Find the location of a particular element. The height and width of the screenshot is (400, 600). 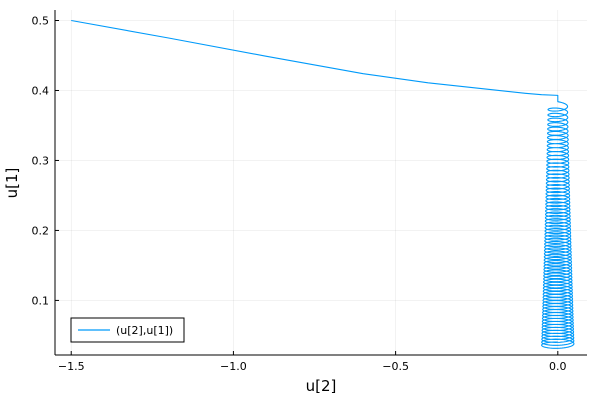

x-tick-label: −1.0 is located at coordinates (233, 366).